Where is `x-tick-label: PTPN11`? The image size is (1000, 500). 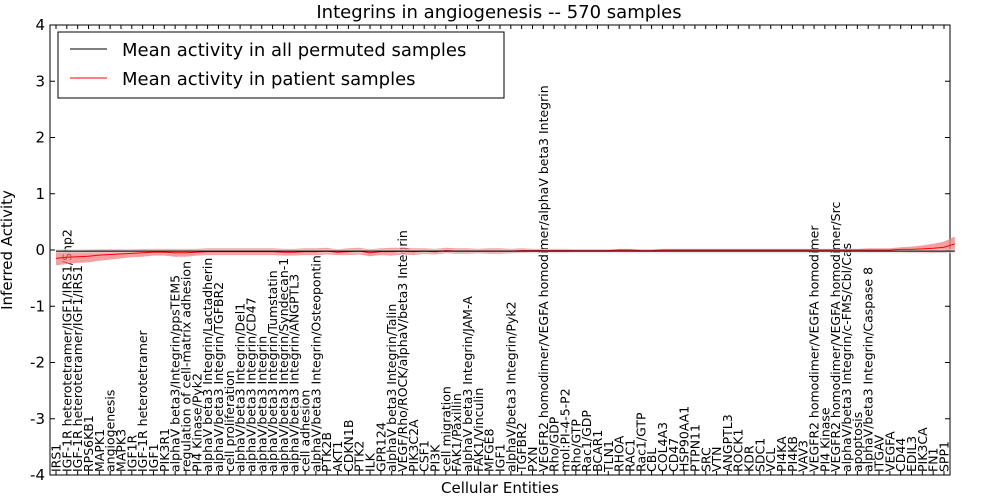
x-tick-label: PTPN11 is located at coordinates (694, 448).